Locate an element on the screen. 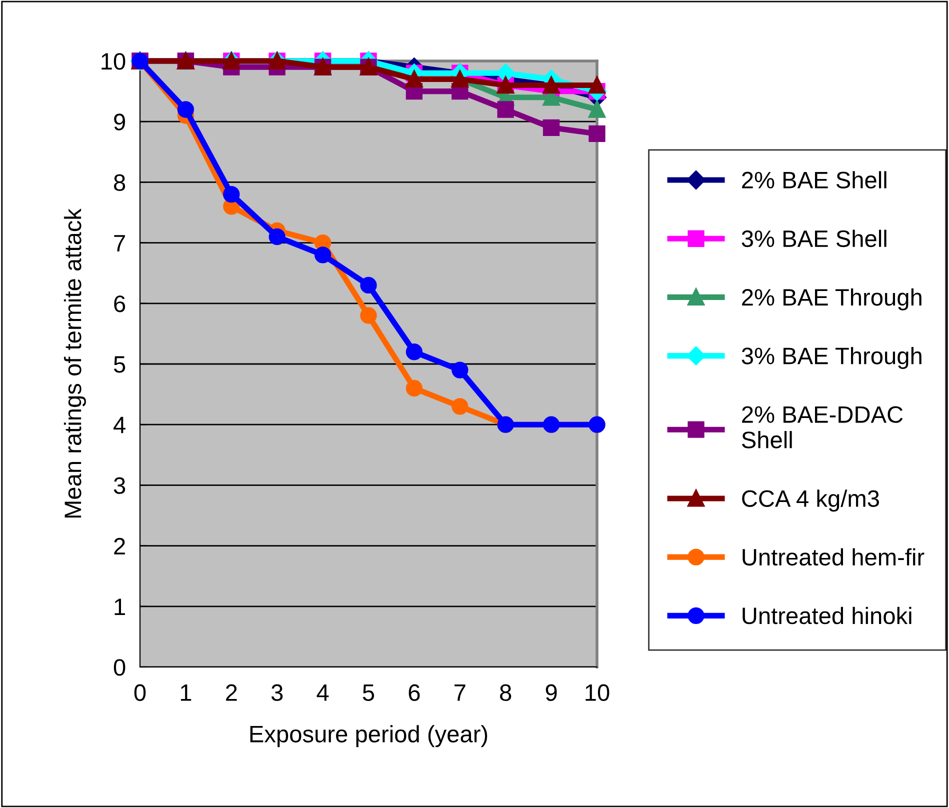 The image size is (949, 808). y-tick-label: 2 is located at coordinates (119, 546).